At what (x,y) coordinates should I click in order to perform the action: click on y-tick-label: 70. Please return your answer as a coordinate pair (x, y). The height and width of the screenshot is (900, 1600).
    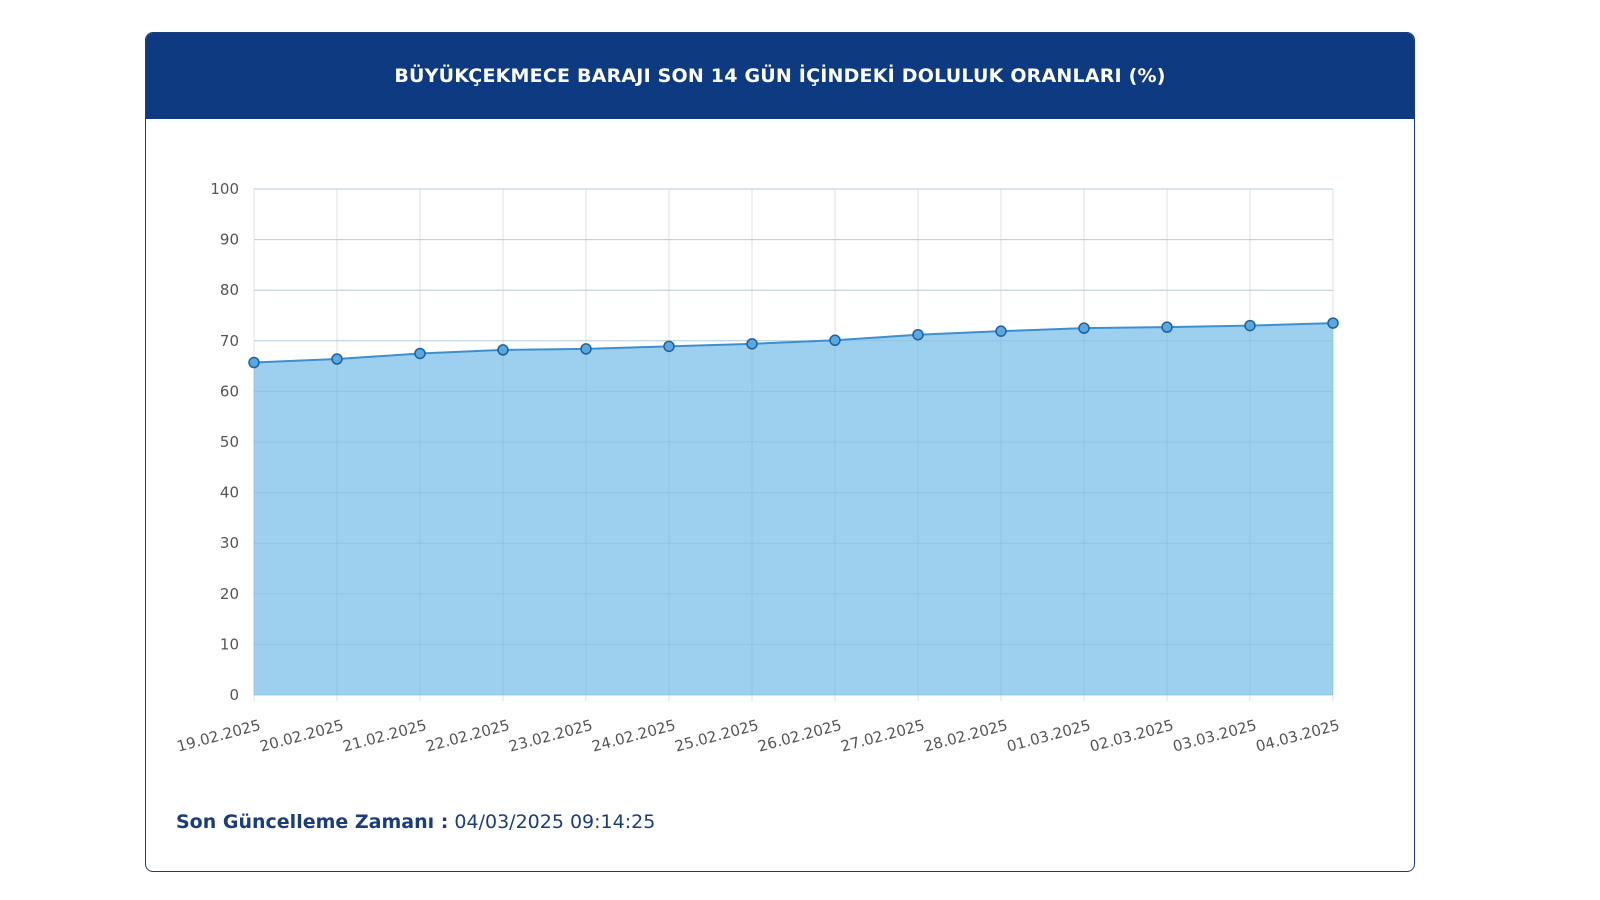
    Looking at the image, I should click on (229, 341).